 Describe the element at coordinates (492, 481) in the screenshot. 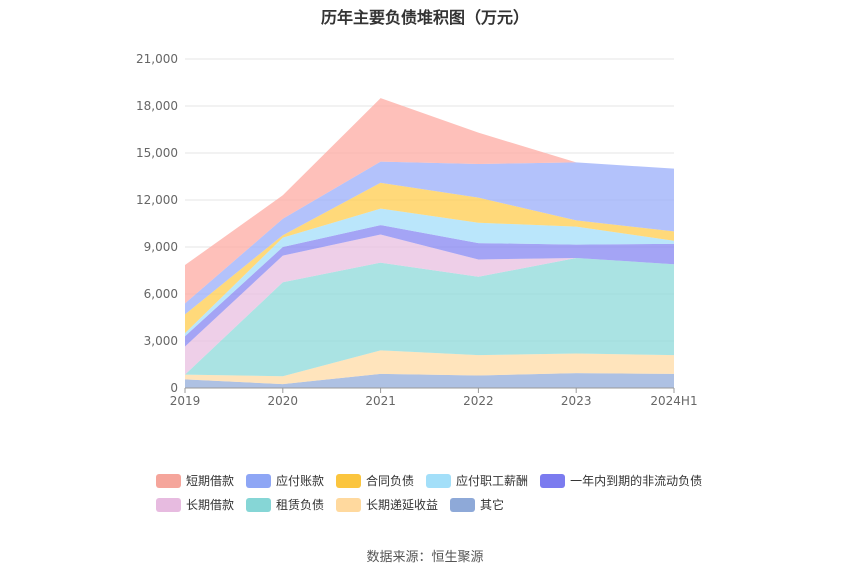

I see `legend-label: 应付职工薪酬` at that location.